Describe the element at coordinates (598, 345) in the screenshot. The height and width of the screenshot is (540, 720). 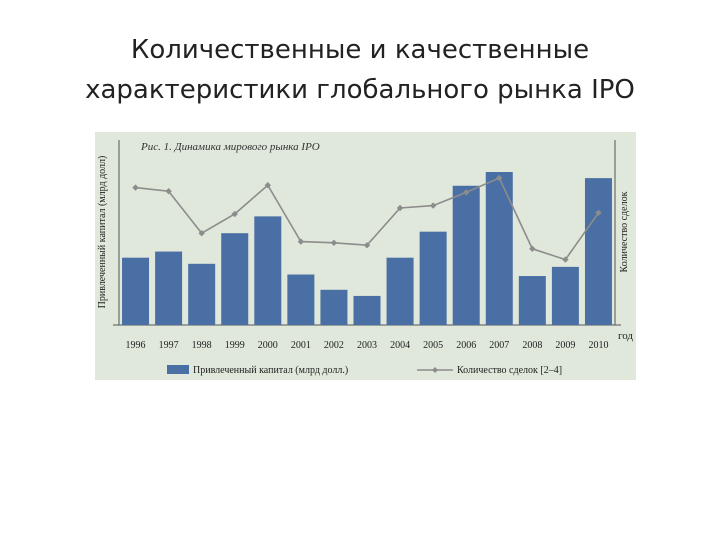
I see `x-tick-label-2010: 2010` at that location.